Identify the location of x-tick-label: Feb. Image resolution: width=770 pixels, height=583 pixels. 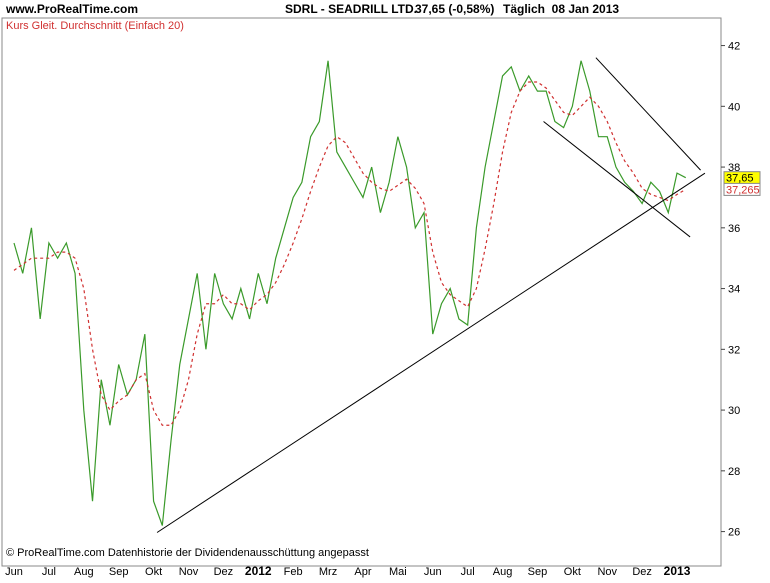
(293, 572).